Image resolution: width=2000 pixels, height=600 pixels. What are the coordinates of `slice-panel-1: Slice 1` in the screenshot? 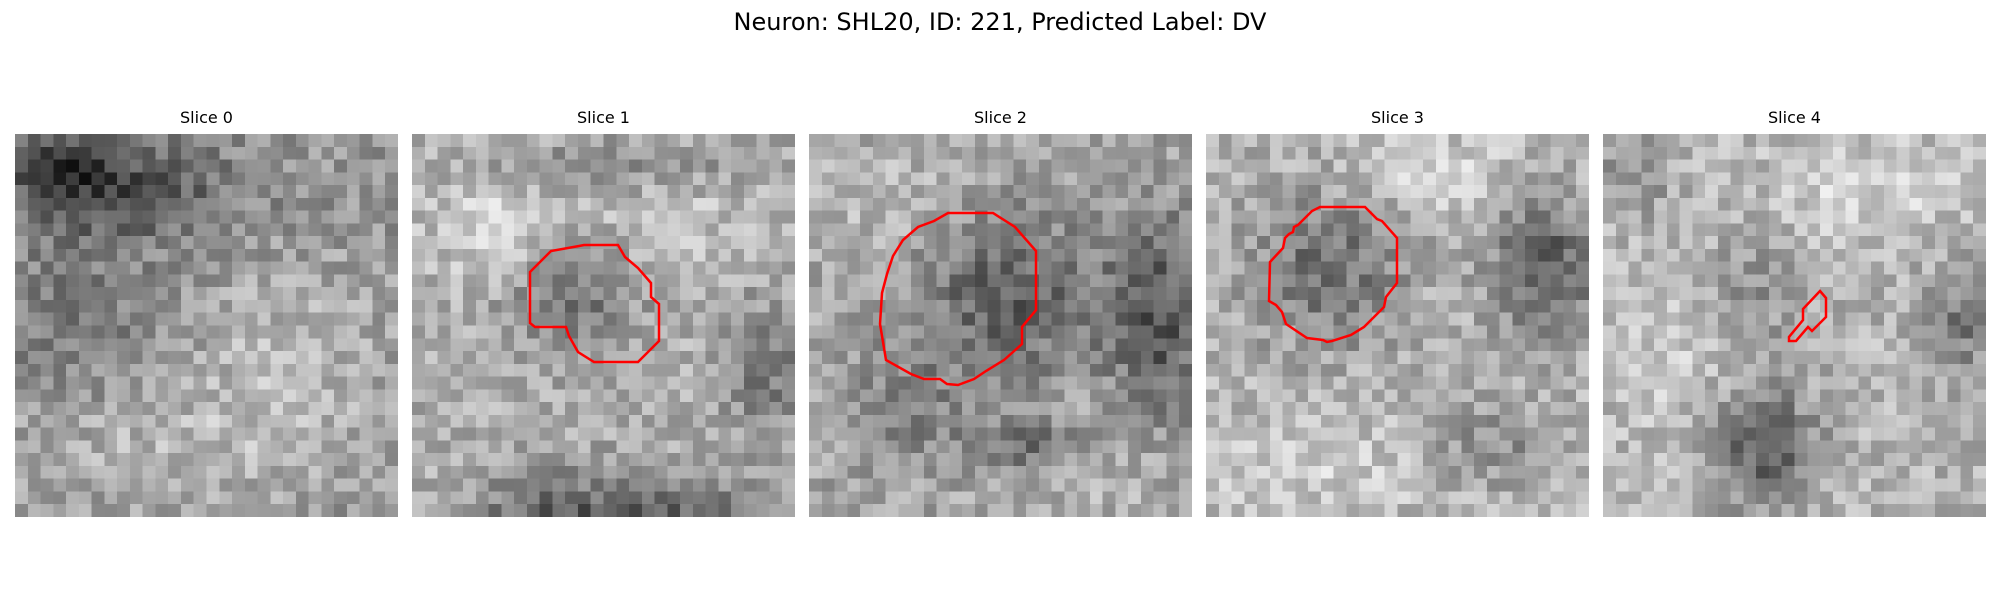 It's located at (603, 312).